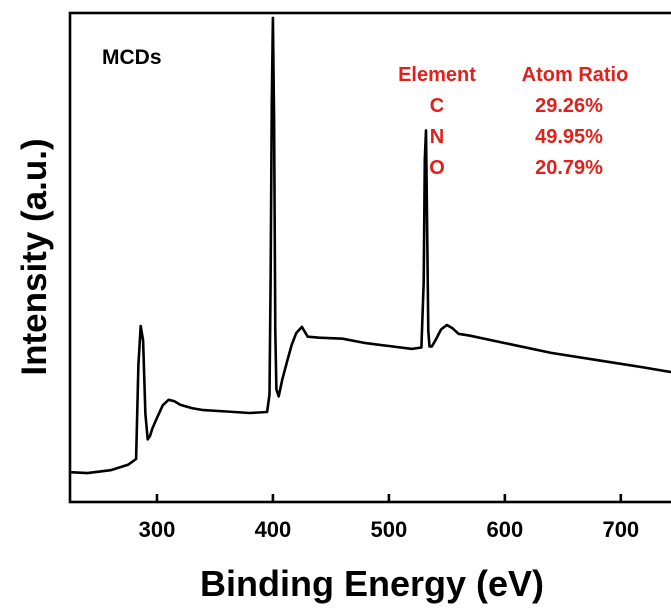 Image resolution: width=671 pixels, height=612 pixels. What do you see at coordinates (504, 529) in the screenshot?
I see `x-tick-label: 600` at bounding box center [504, 529].